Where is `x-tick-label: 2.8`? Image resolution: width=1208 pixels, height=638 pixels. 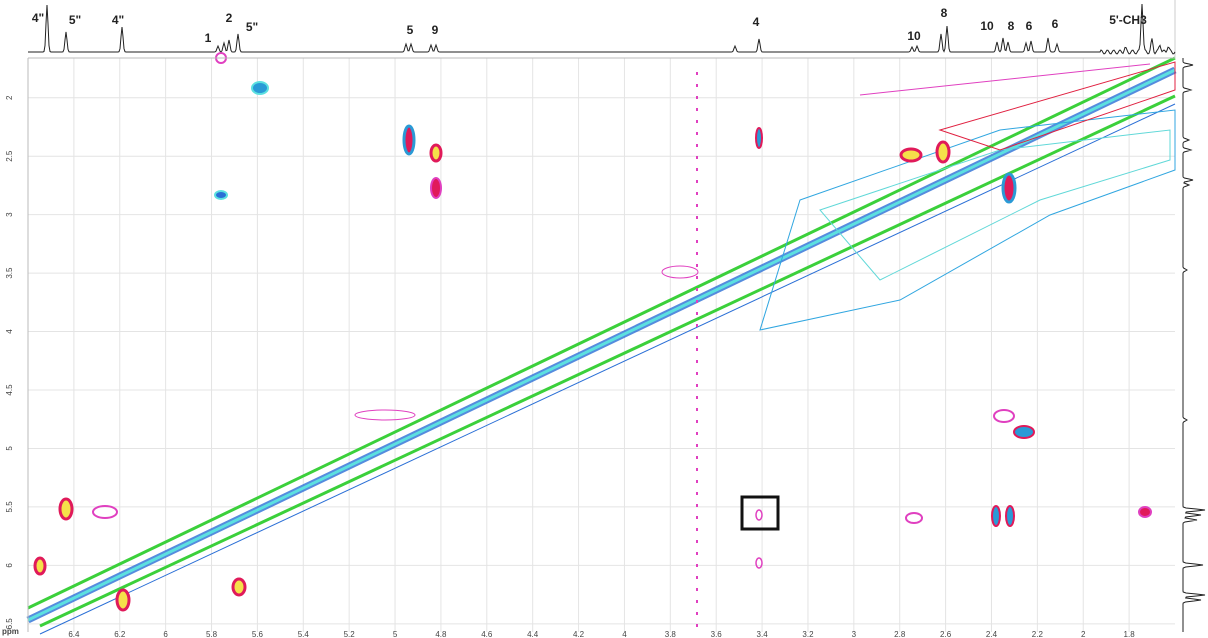 x-tick-label: 2.8 is located at coordinates (900, 634).